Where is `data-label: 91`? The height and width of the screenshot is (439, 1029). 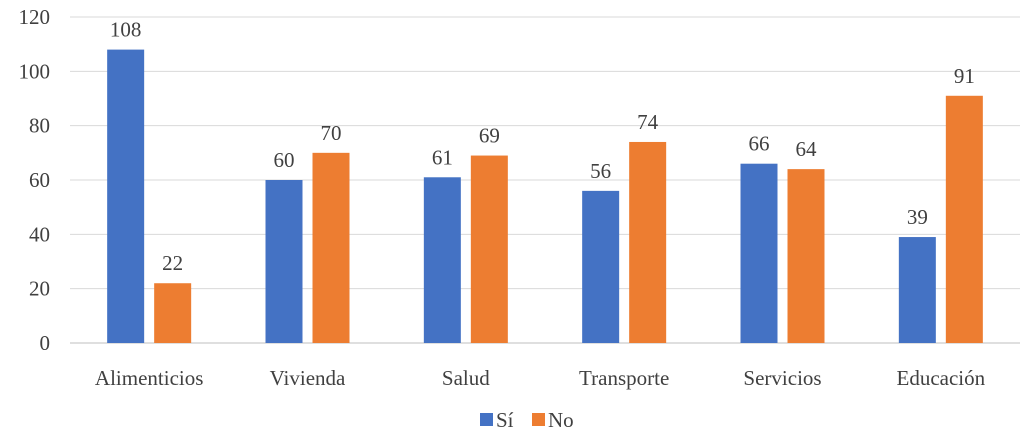 data-label: 91 is located at coordinates (964, 76).